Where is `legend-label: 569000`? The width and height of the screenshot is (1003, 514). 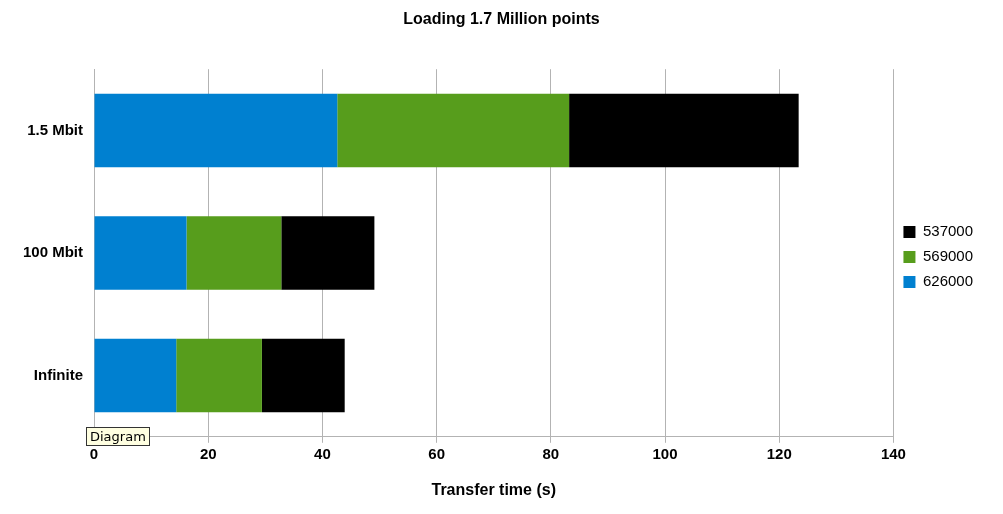
legend-label: 569000 is located at coordinates (948, 256).